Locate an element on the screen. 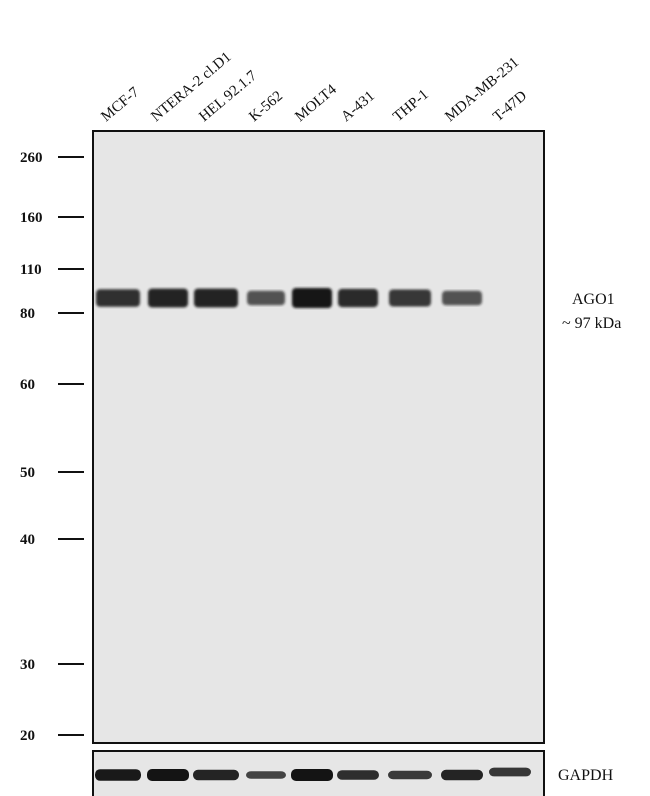 Image resolution: width=650 pixels, height=796 pixels. lane-label: K-562 is located at coordinates (266, 106).